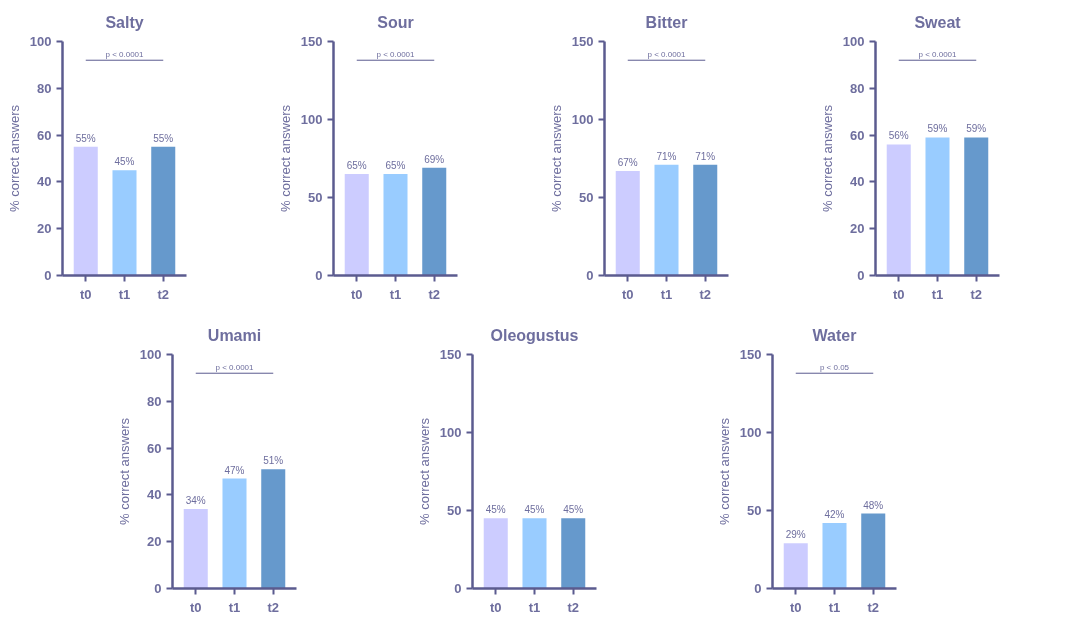 This screenshot has height=624, width=1085. What do you see at coordinates (234, 335) in the screenshot?
I see `chart-title: Umami` at bounding box center [234, 335].